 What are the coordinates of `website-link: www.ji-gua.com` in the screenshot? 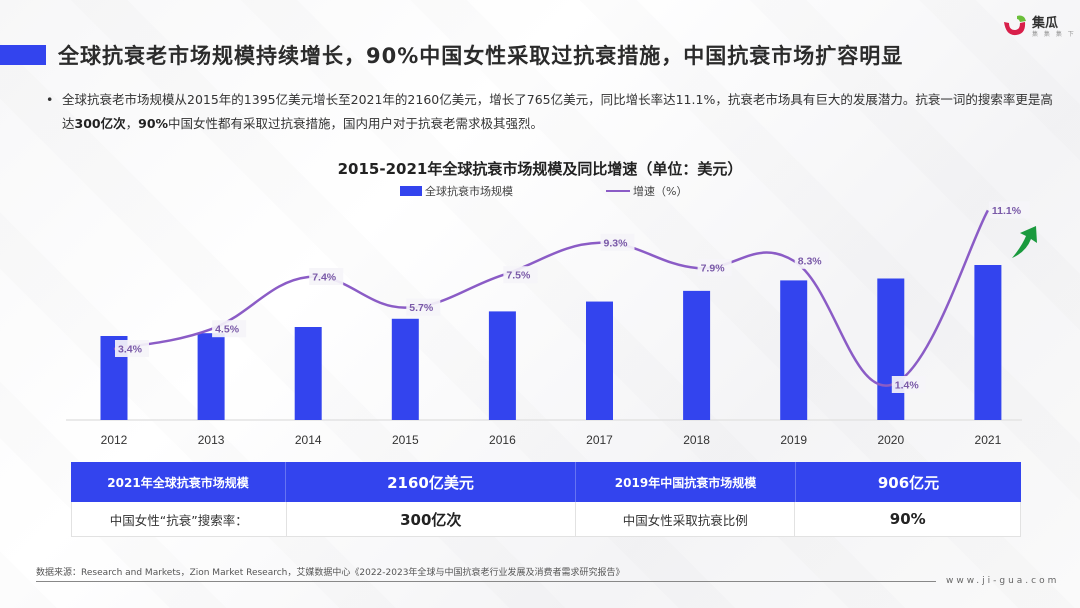 It's located at (1003, 581).